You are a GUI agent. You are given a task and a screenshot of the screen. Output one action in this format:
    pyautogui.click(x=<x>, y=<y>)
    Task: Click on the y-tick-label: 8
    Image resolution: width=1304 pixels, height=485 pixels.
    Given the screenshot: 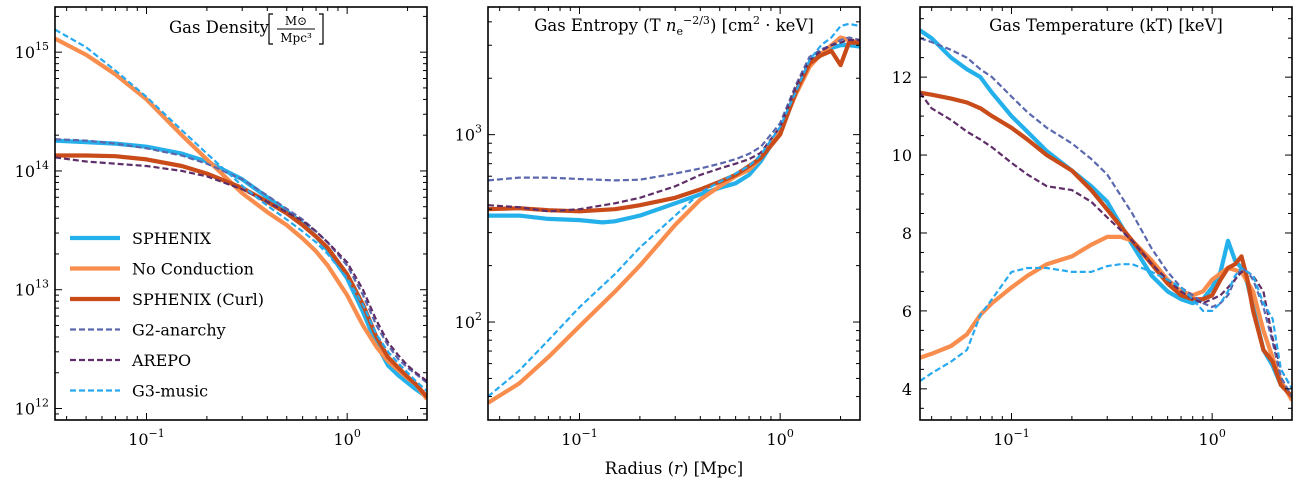 What is the action you would take?
    pyautogui.click(x=907, y=233)
    